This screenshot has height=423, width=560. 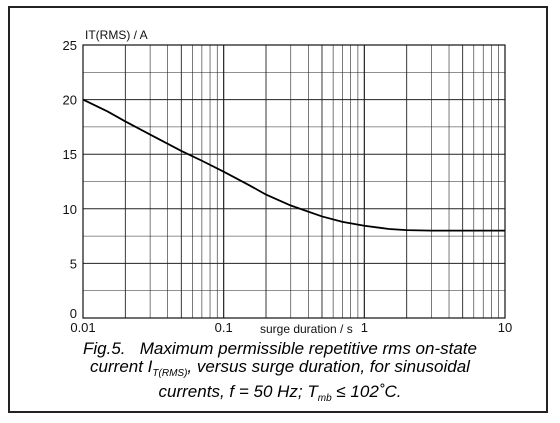 I want to click on y-tick-label: 25, so click(x=70, y=45).